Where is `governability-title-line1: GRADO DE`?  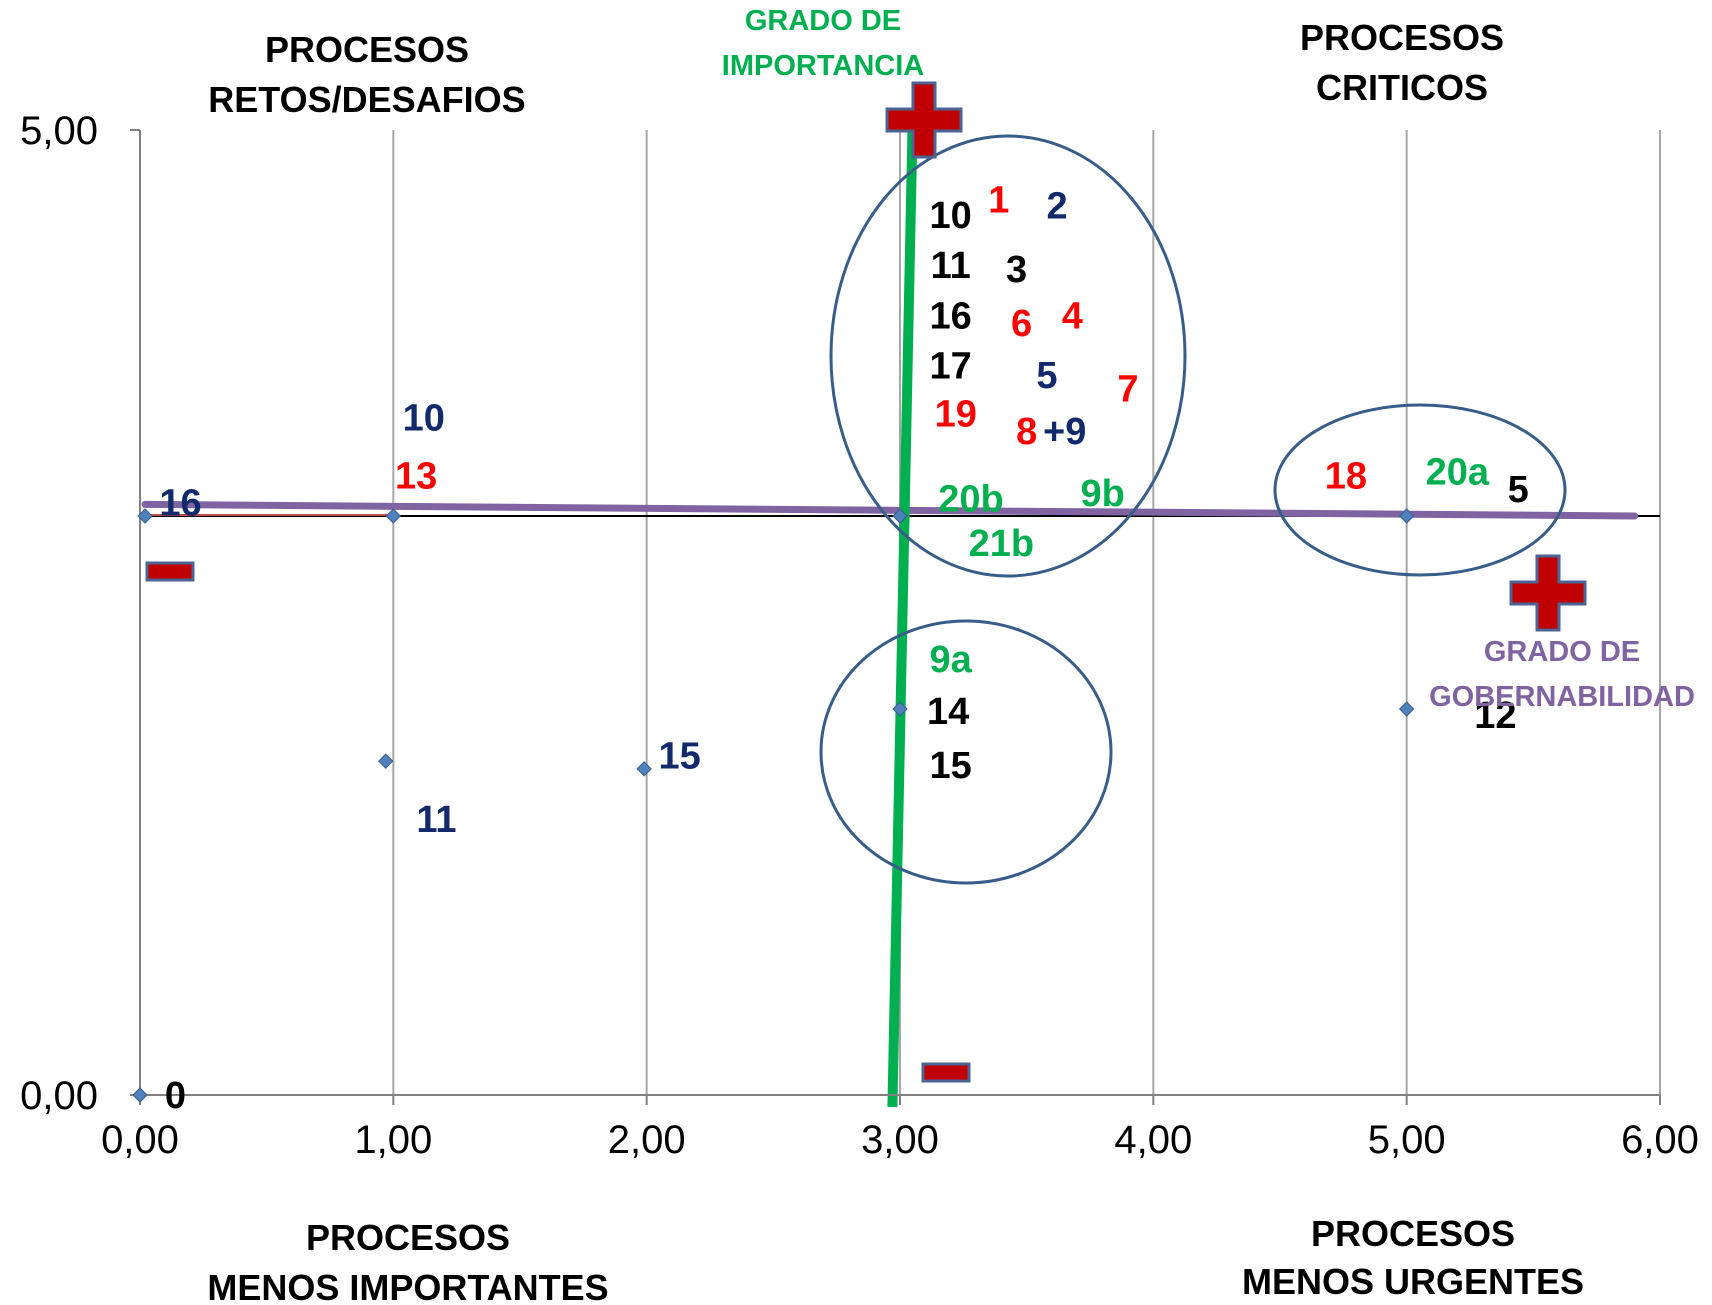 governability-title-line1: GRADO DE is located at coordinates (1562, 652).